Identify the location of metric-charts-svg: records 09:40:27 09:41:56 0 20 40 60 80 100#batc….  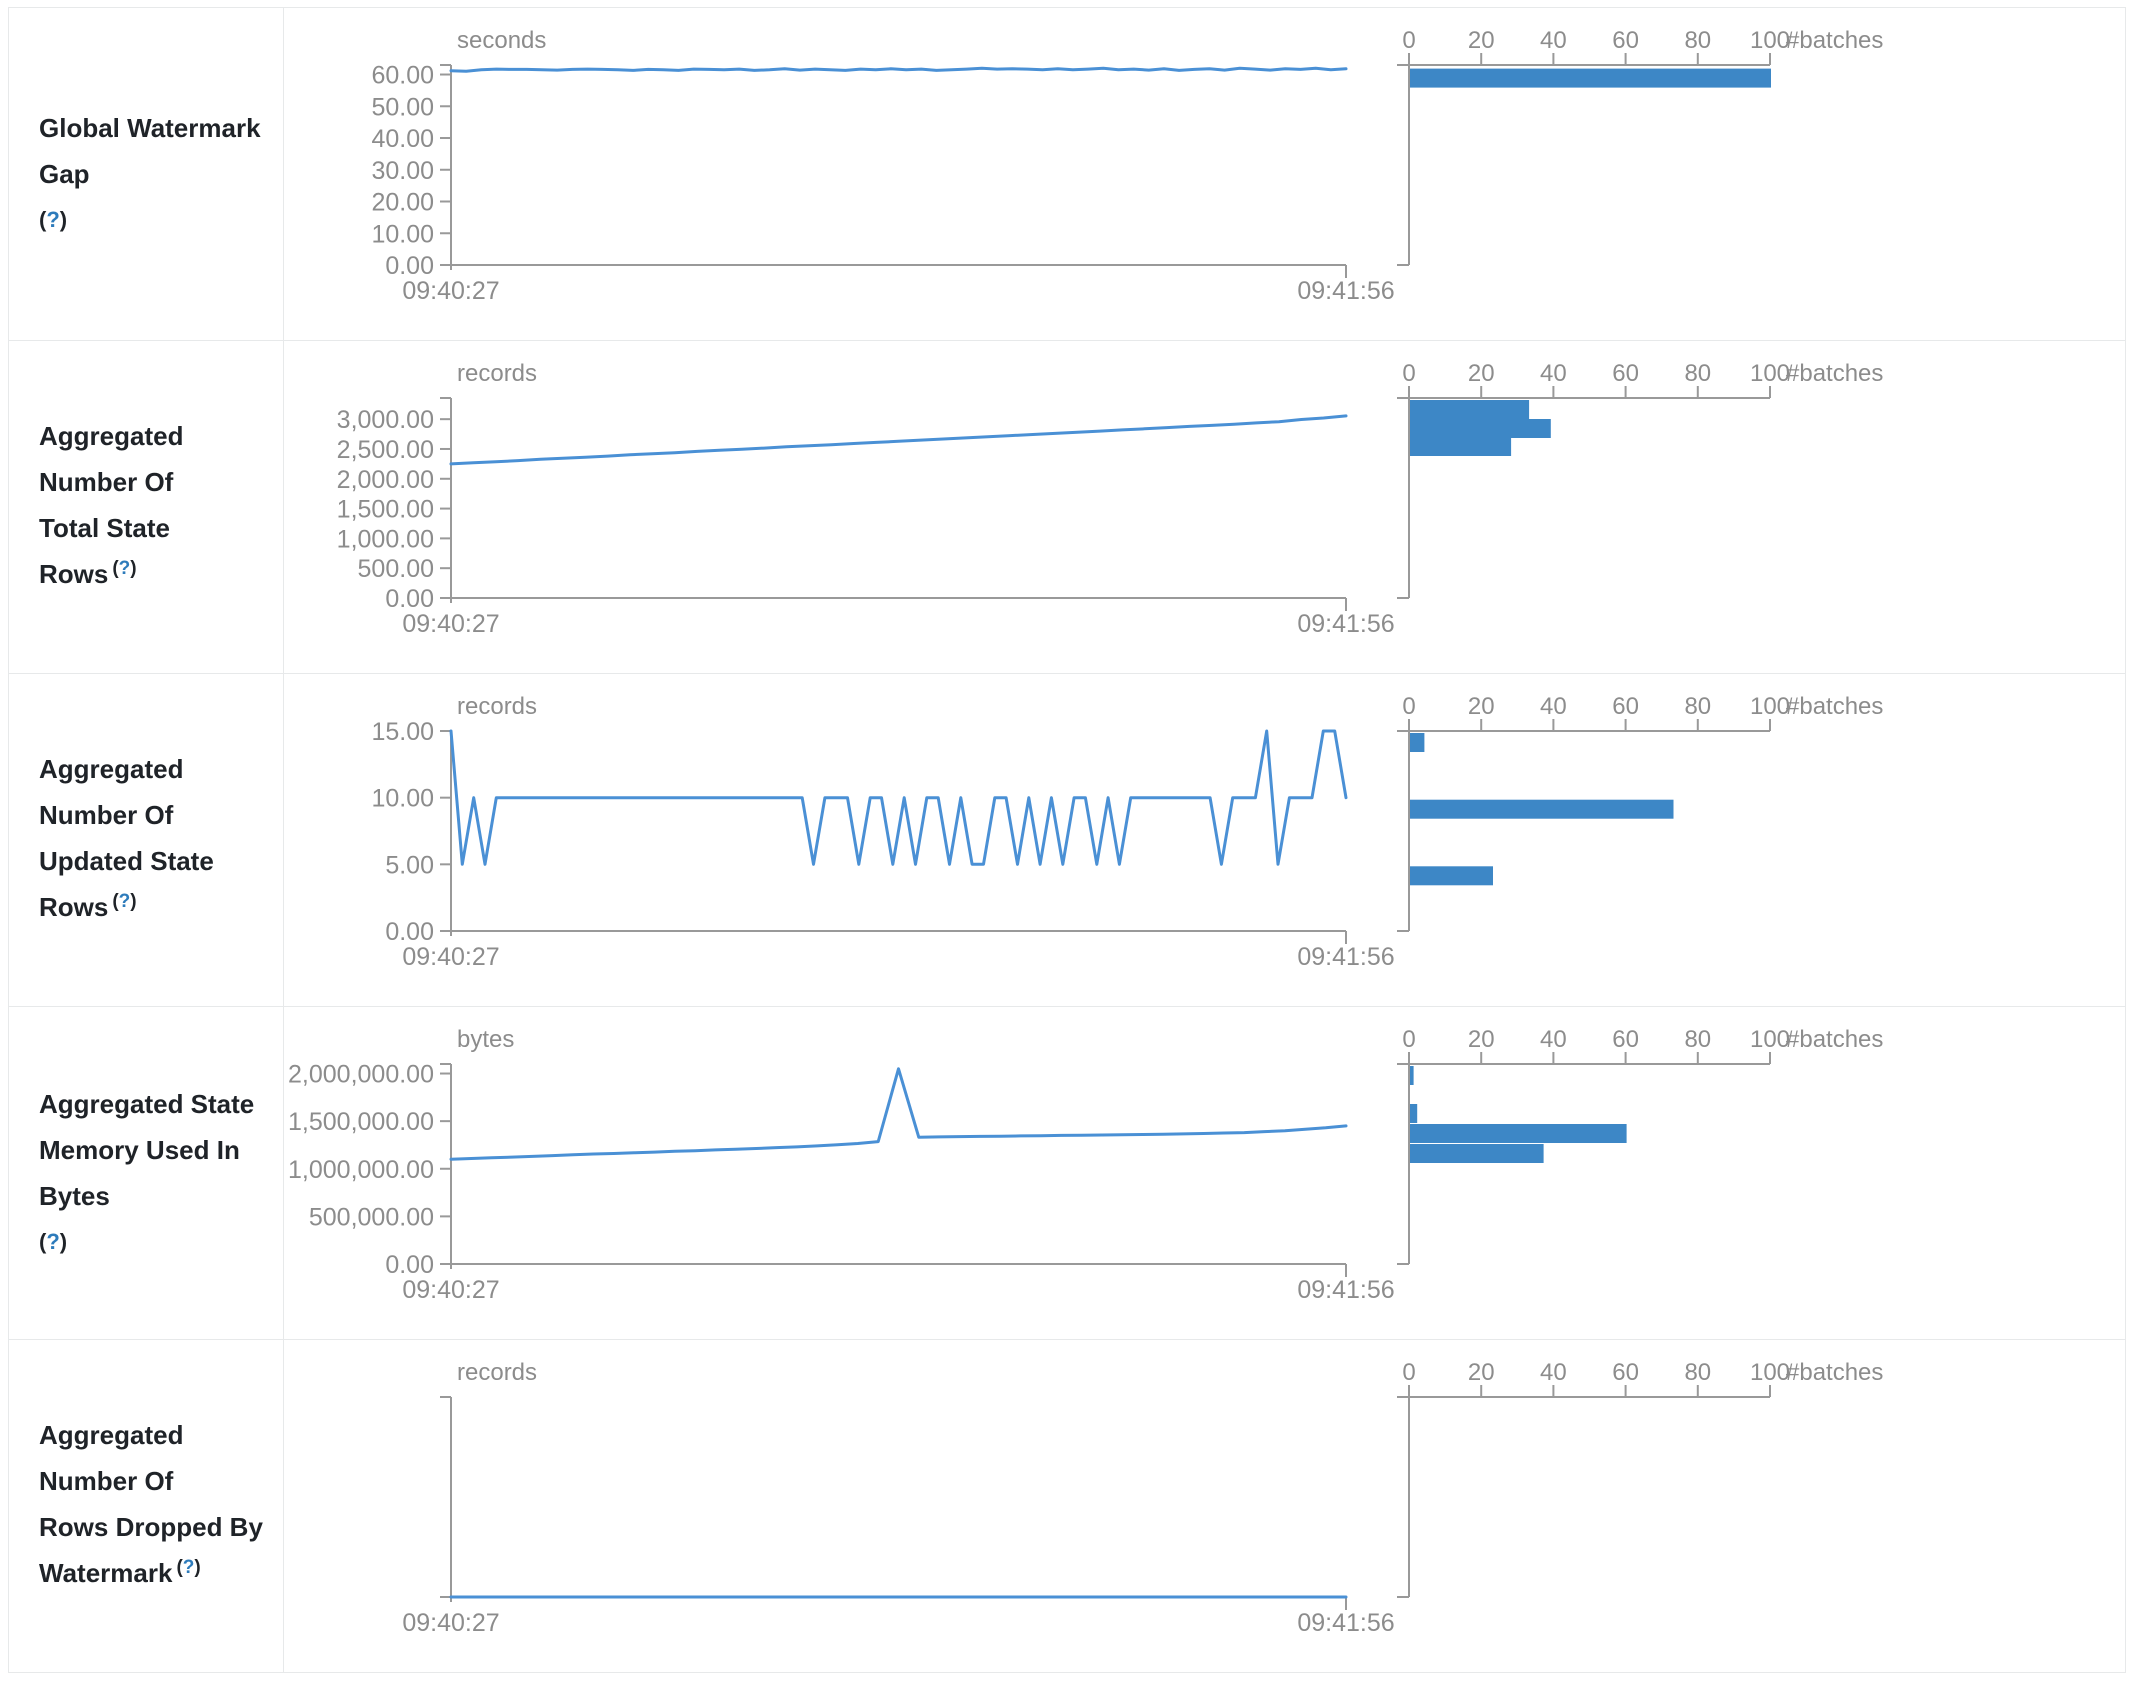
(1142, 1498).